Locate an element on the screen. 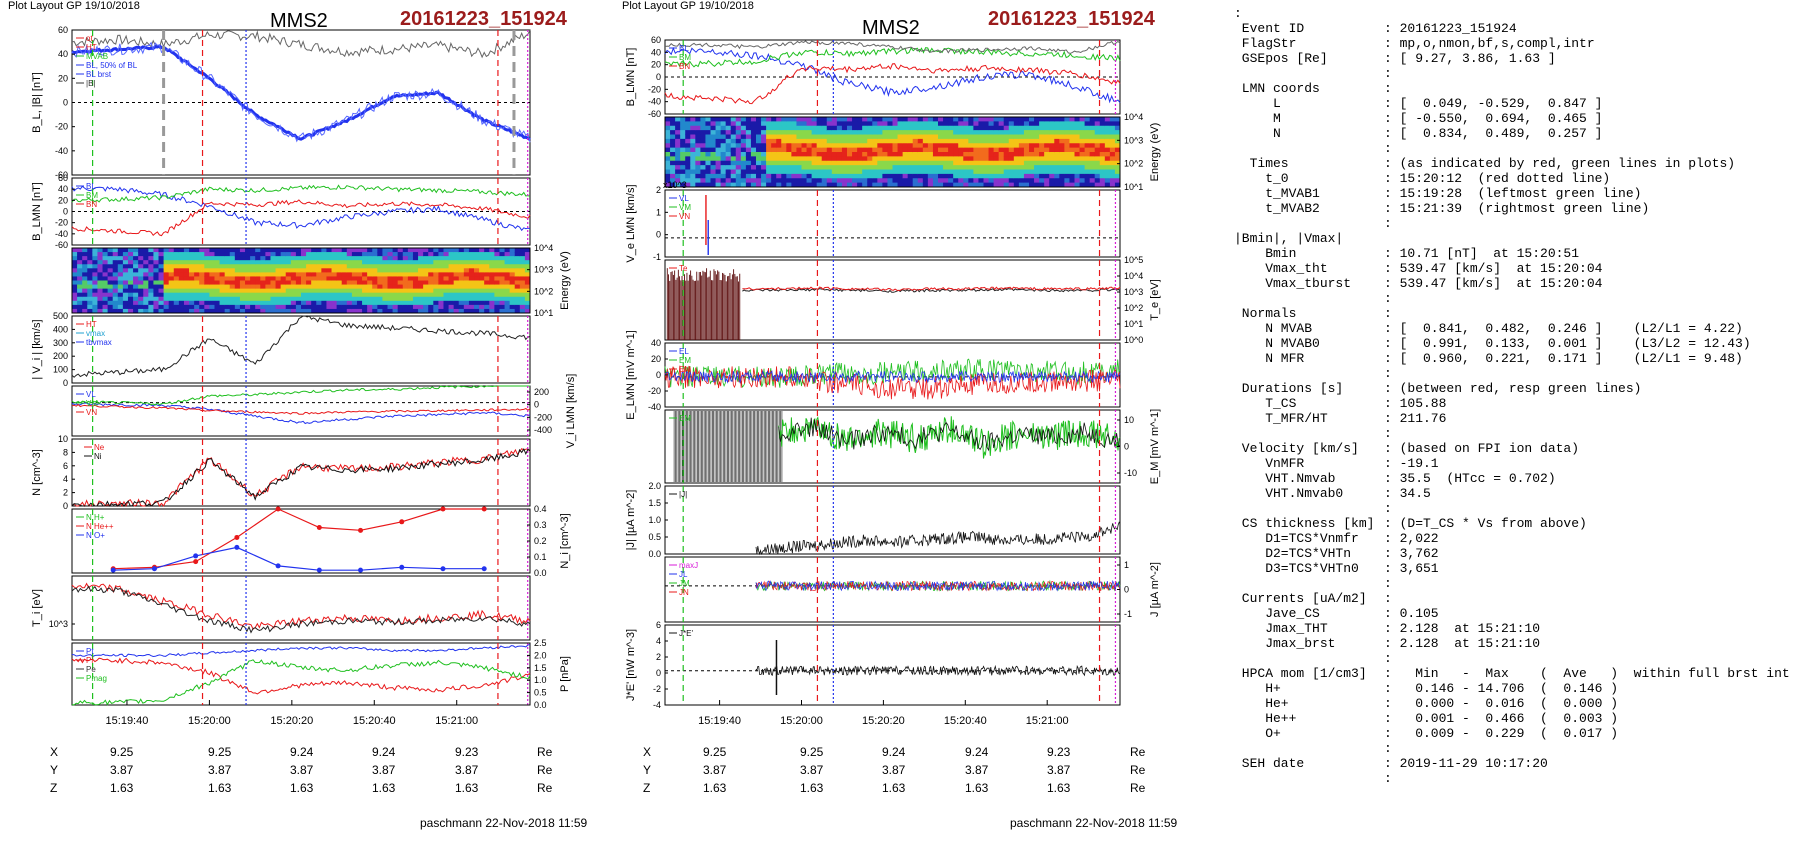  info-key: LMN coords is located at coordinates (1277, 88).